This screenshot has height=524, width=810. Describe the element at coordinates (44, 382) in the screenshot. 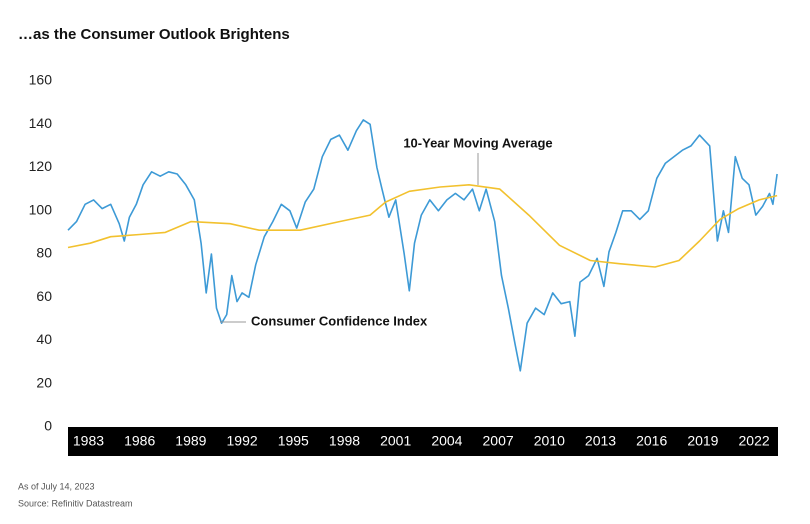

I see `y-tick-label: 20` at that location.